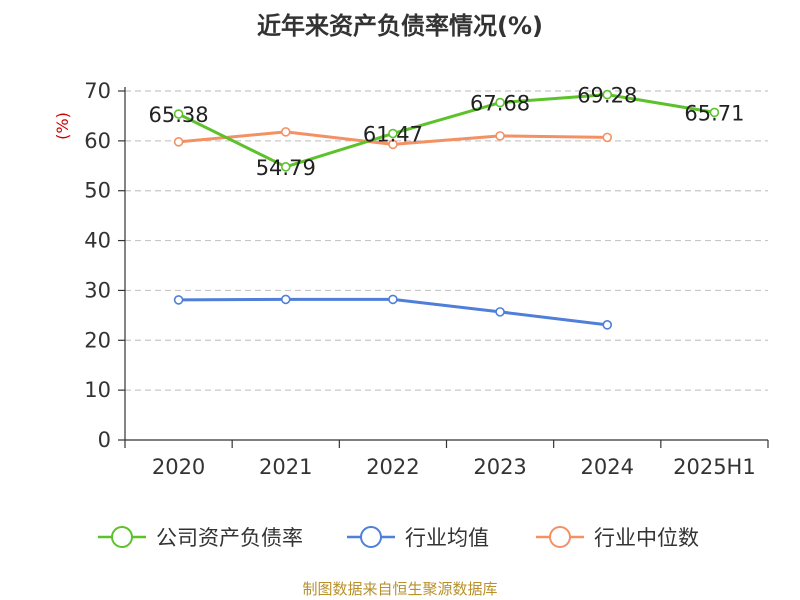  Describe the element at coordinates (178, 300) in the screenshot. I see `data-point-s2-2020` at that location.